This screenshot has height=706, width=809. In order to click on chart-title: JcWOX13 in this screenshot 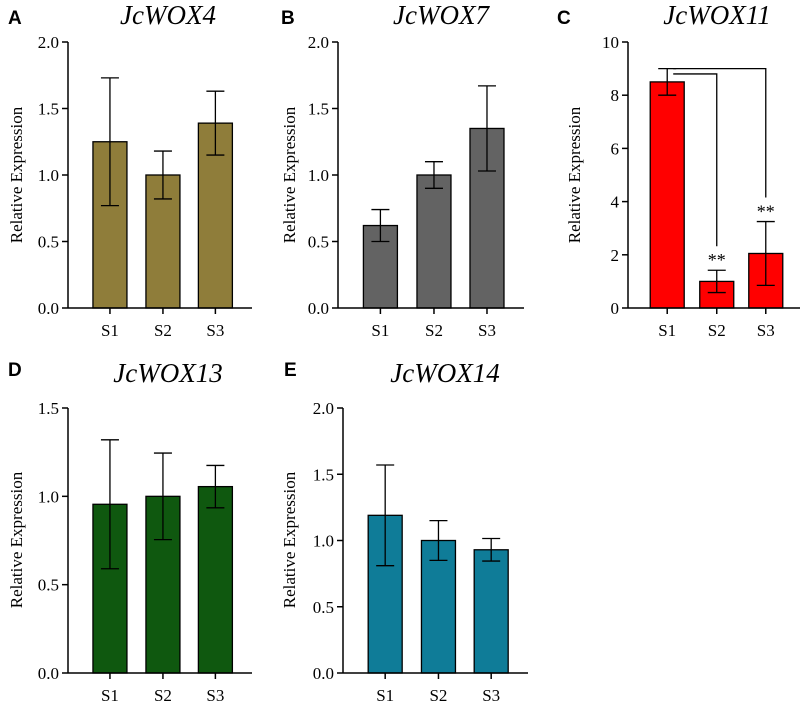, I will do `click(167, 373)`.